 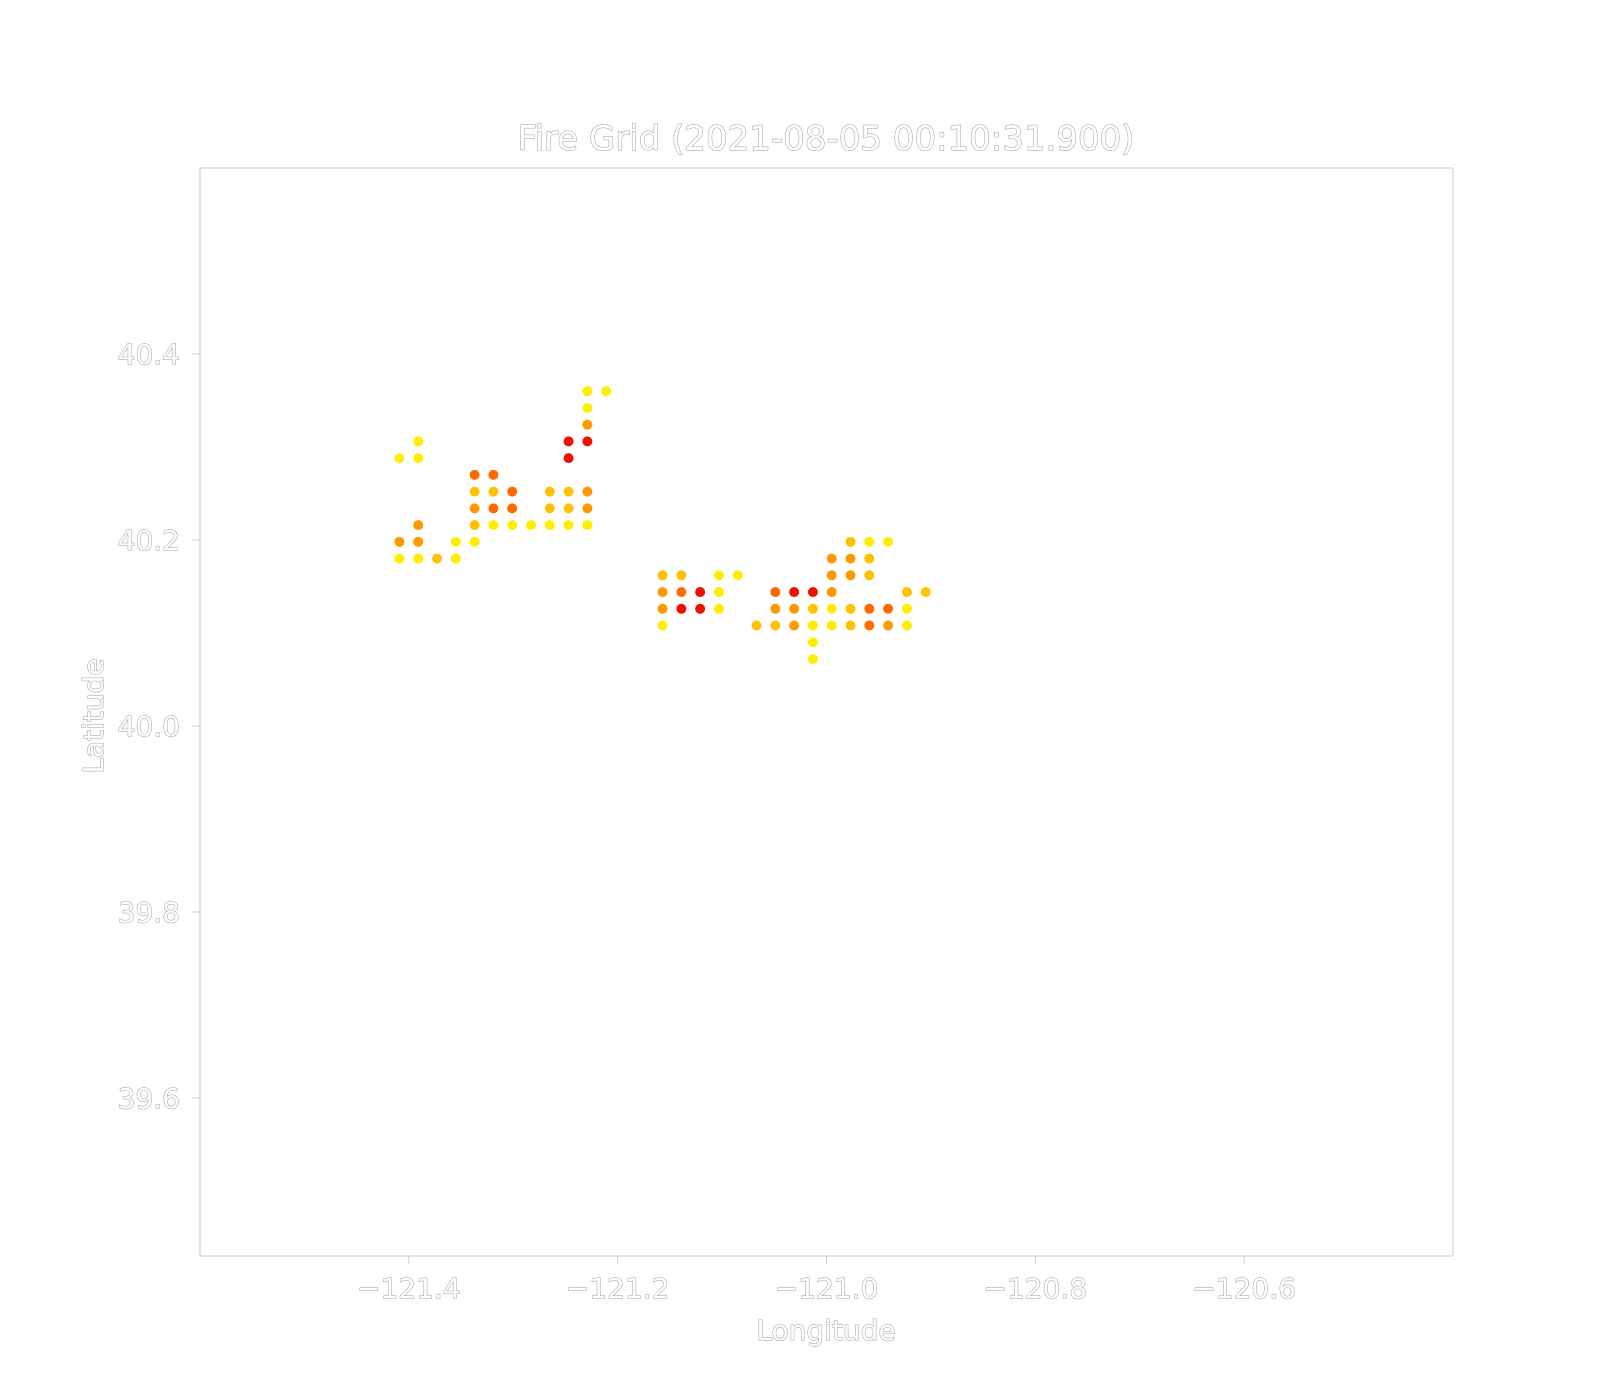 What do you see at coordinates (825, 1330) in the screenshot?
I see `x-axis-label: Longitude` at bounding box center [825, 1330].